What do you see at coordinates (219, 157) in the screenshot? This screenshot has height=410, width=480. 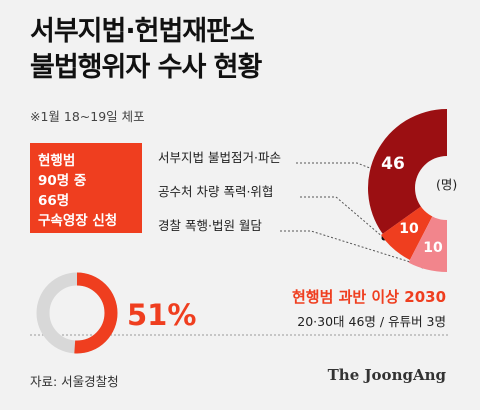 I see `category-label: 서부지법 불법점거·파손` at bounding box center [219, 157].